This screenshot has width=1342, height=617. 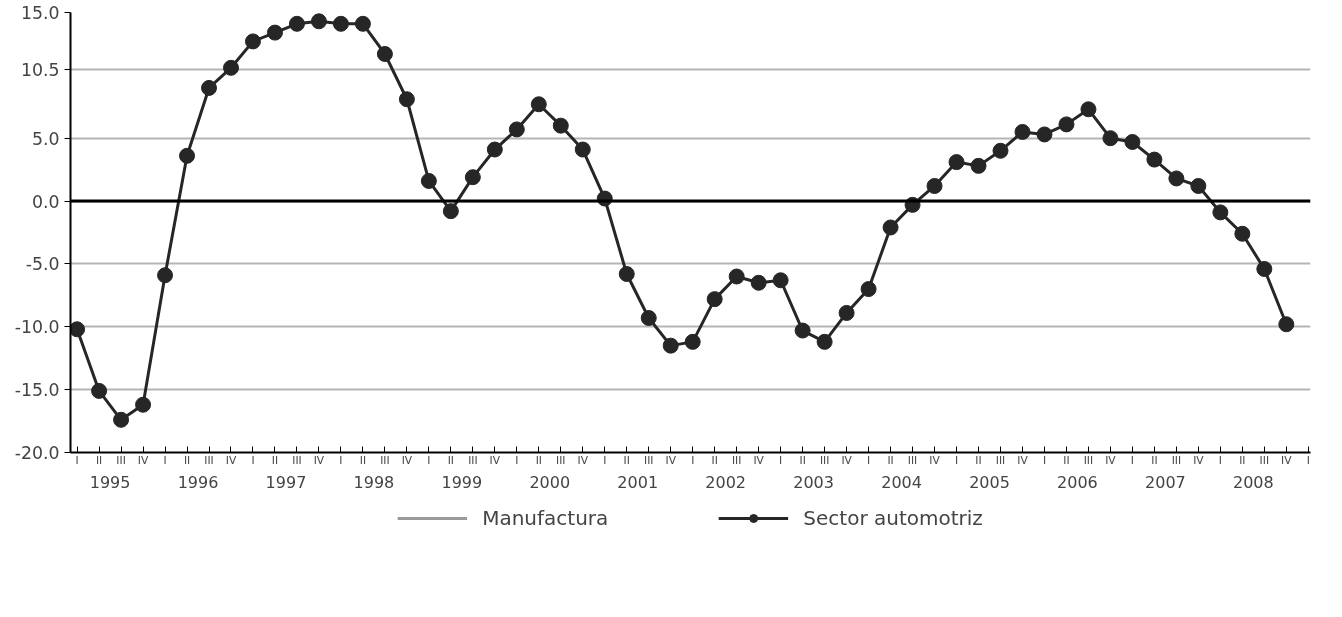 What do you see at coordinates (1253, 482) in the screenshot?
I see `text: 2008` at bounding box center [1253, 482].